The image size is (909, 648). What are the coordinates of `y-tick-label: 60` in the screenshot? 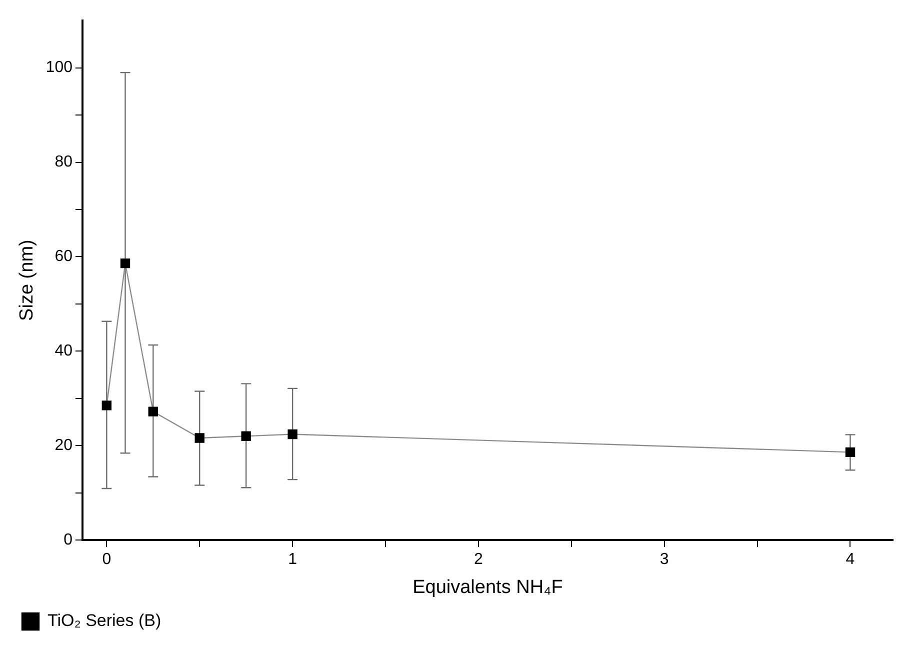 It's located at (63, 257).